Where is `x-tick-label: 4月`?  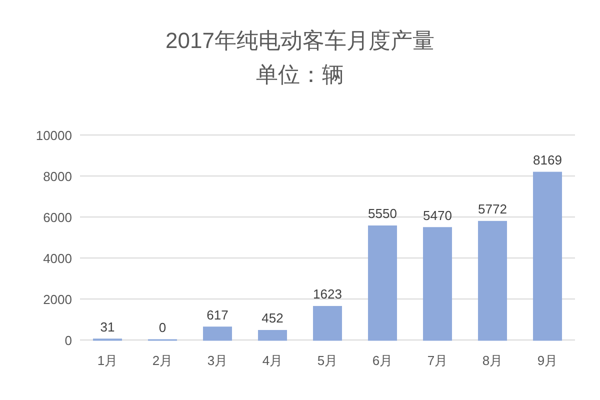
x-tick-label: 4月 is located at coordinates (272, 360).